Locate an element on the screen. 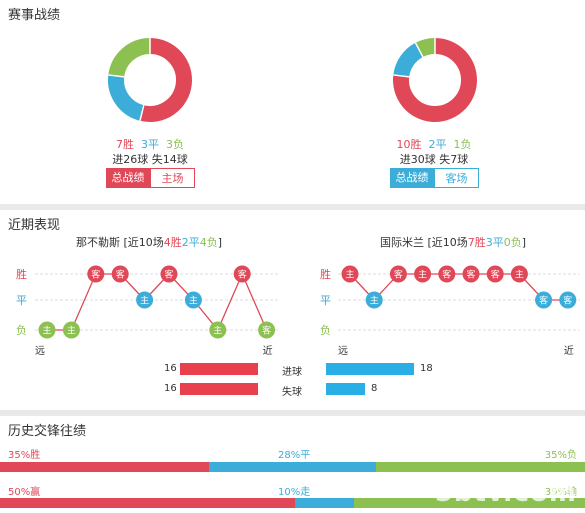 Image resolution: width=585 pixels, height=513 pixels. left-goals: 进26球 失14球 is located at coordinates (150, 159).